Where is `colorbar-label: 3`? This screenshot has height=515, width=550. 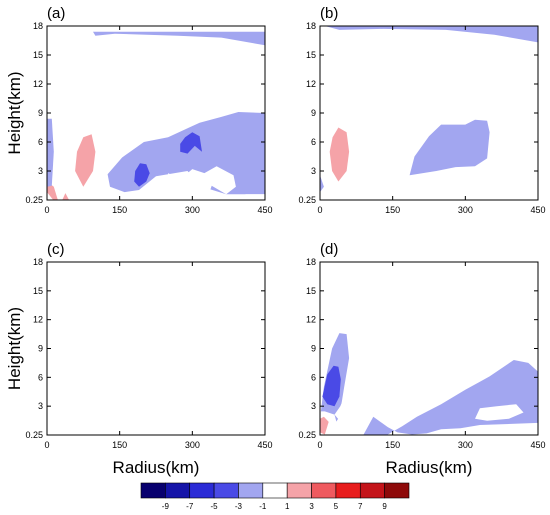
colorbar-label: 3 is located at coordinates (311, 506).